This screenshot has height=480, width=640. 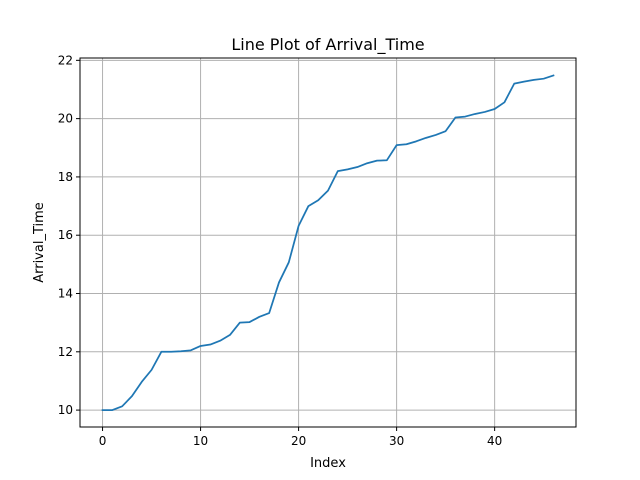 What do you see at coordinates (200, 441) in the screenshot?
I see `x-tick-label: 10` at bounding box center [200, 441].